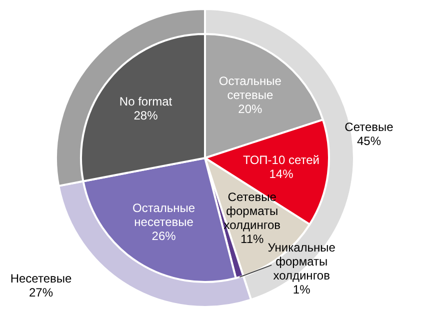 The image size is (431, 324). I want to click on slice-label: Уникальные форматы холдингов, so click(302, 261).